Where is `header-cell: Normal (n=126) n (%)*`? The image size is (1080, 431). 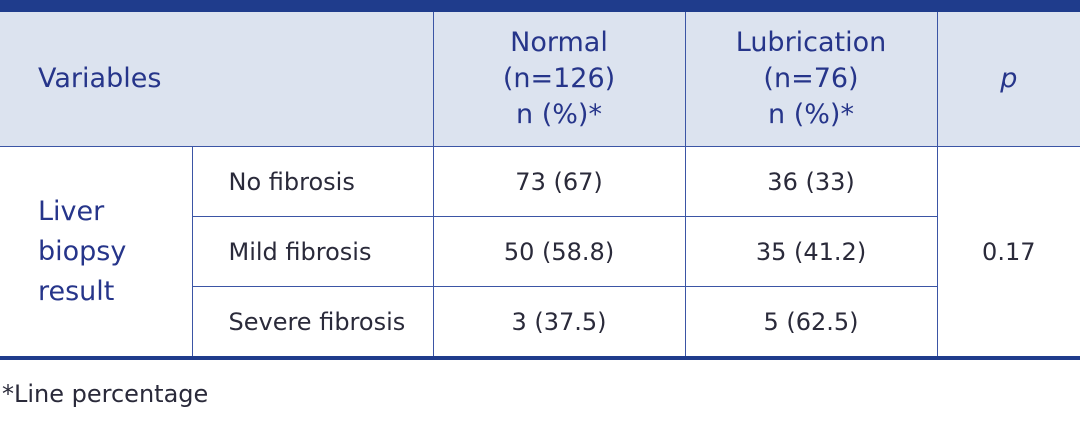 header-cell: Normal (n=126) n (%)* is located at coordinates (559, 76).